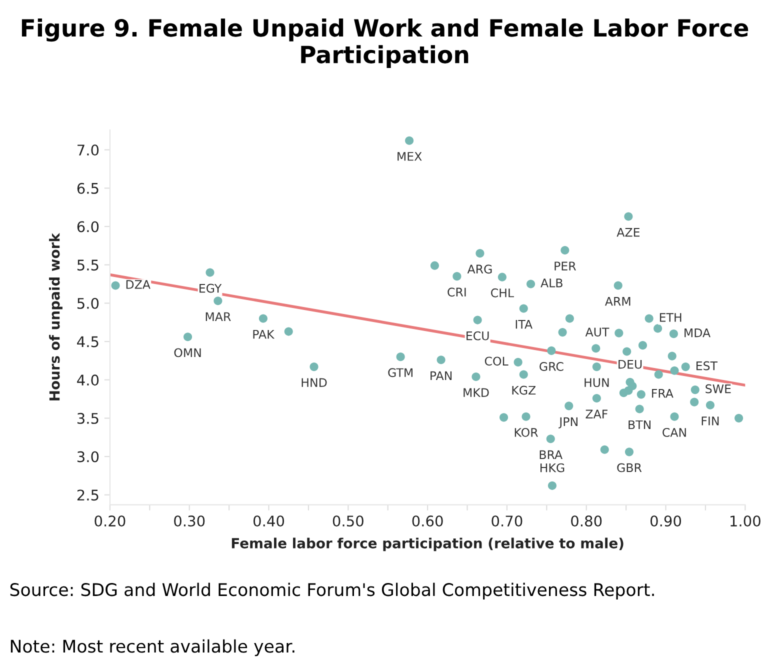  Describe the element at coordinates (441, 375) in the screenshot. I see `annotation: PAN` at that location.